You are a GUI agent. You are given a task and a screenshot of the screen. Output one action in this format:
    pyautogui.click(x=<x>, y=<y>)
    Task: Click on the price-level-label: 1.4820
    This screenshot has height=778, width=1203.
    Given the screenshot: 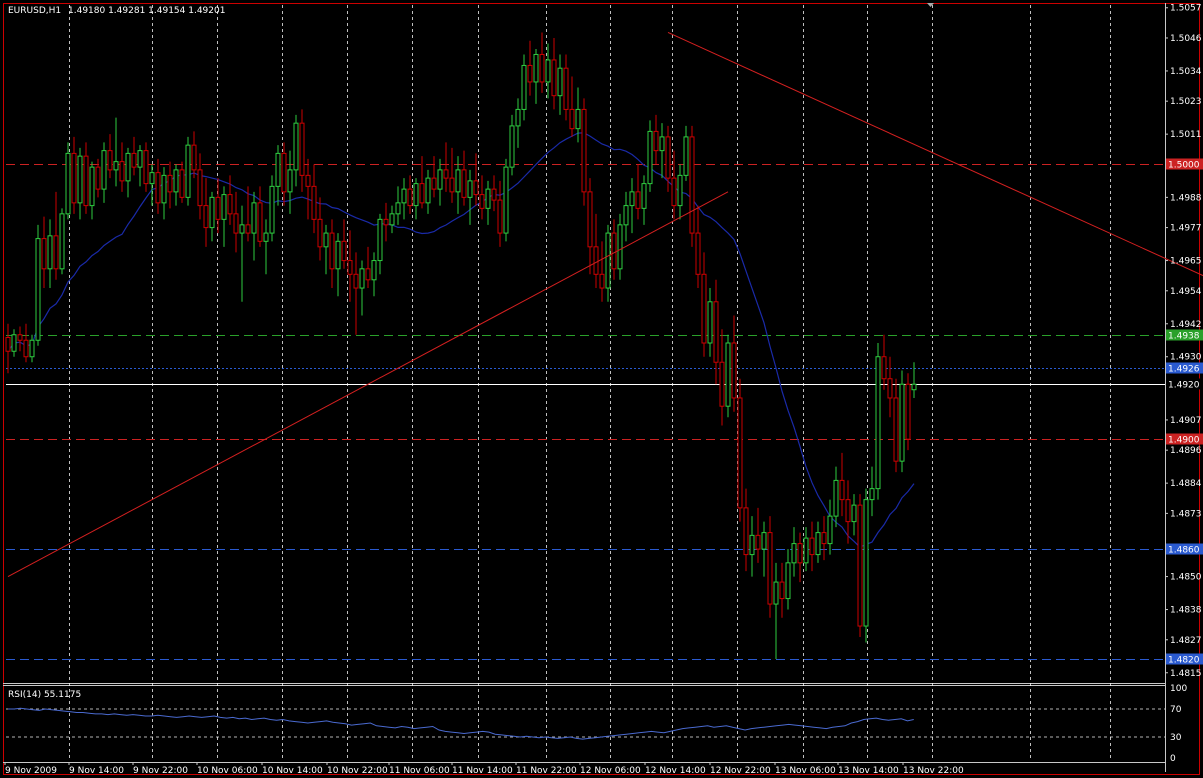 What is the action you would take?
    pyautogui.click(x=1184, y=661)
    